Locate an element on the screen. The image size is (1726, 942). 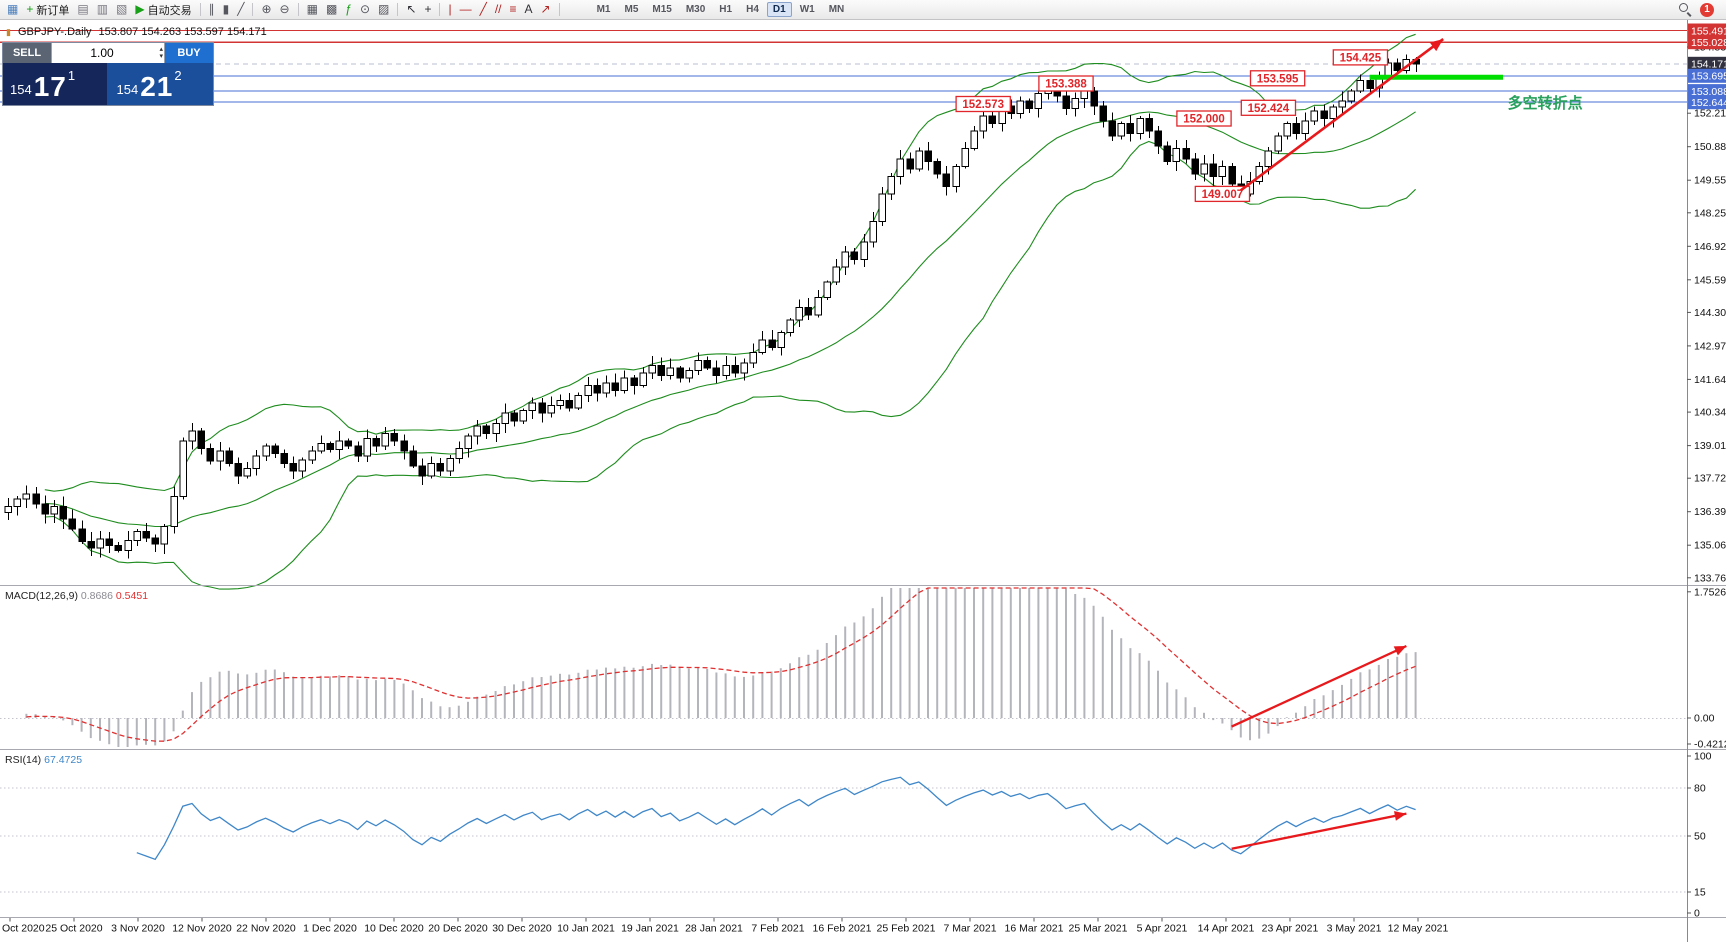
sell-button: SELL is located at coordinates (27, 53).